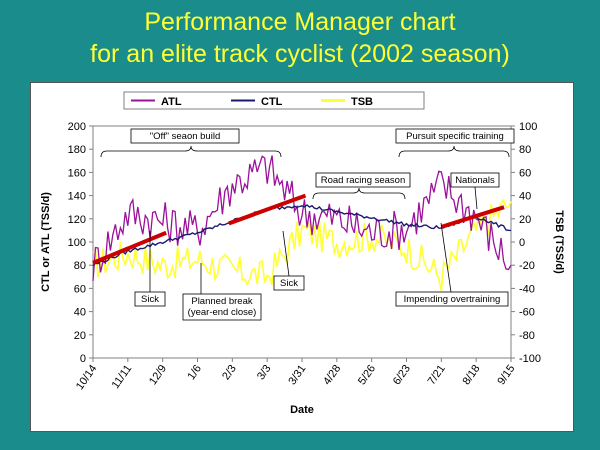 The width and height of the screenshot is (600, 450). I want to click on annotation-off-season-text: "Off" seaon build, so click(185, 136).